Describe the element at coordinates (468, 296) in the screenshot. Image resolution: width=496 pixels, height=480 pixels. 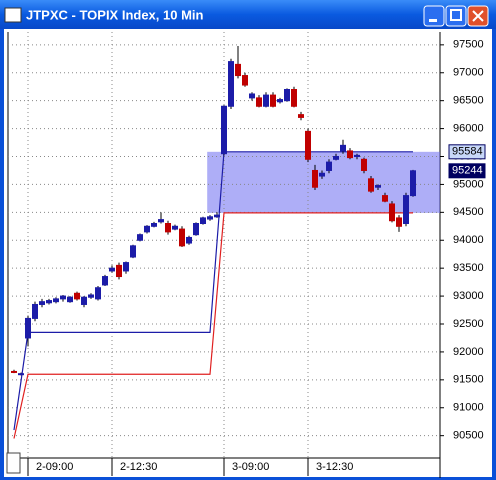
I see `y-tick-label: 93000` at that location.